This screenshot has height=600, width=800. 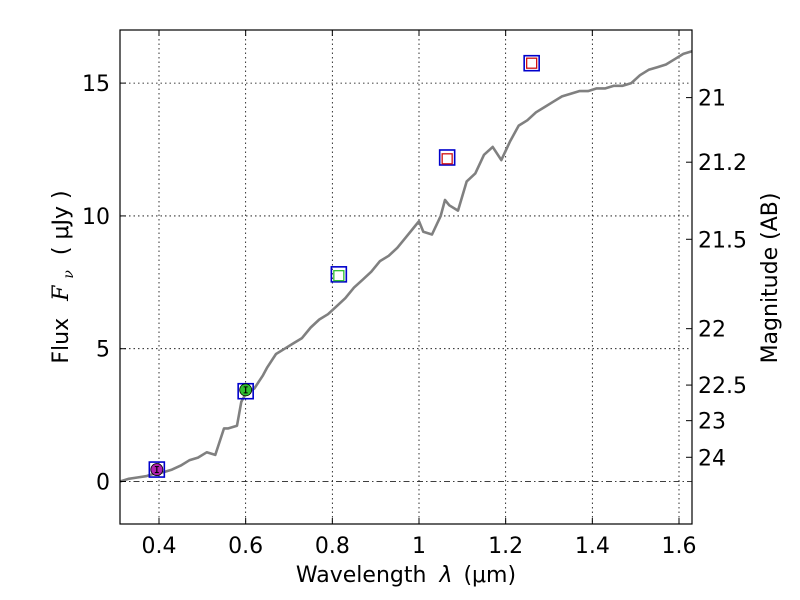 I want to click on y-axis-label-unit: ( μJy ), so click(x=61, y=222).